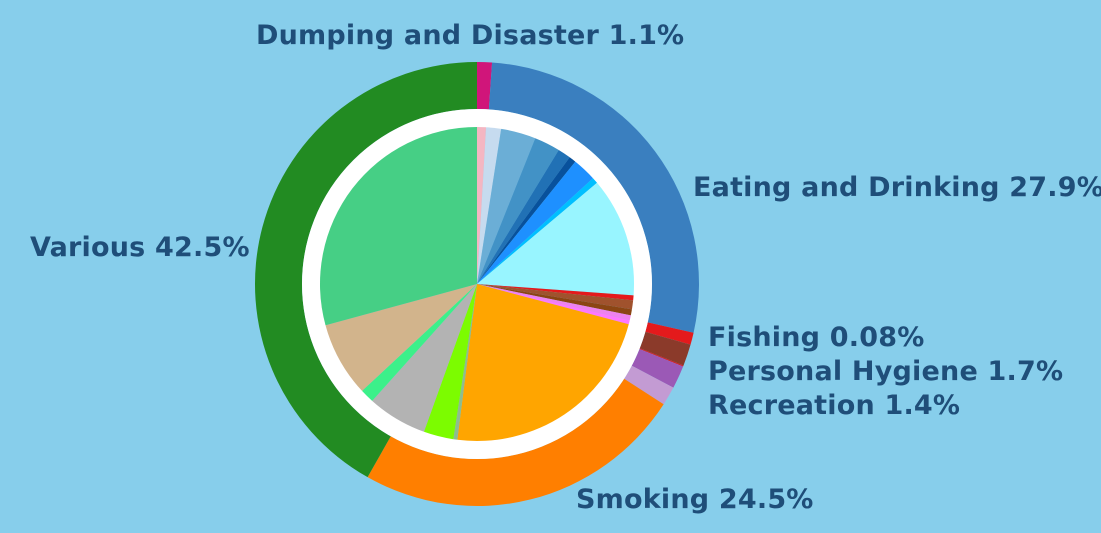 Image resolution: width=1101 pixels, height=533 pixels. What do you see at coordinates (886, 371) in the screenshot?
I see `label-personal-hygiene: Personal Hygiene 1.7%` at bounding box center [886, 371].